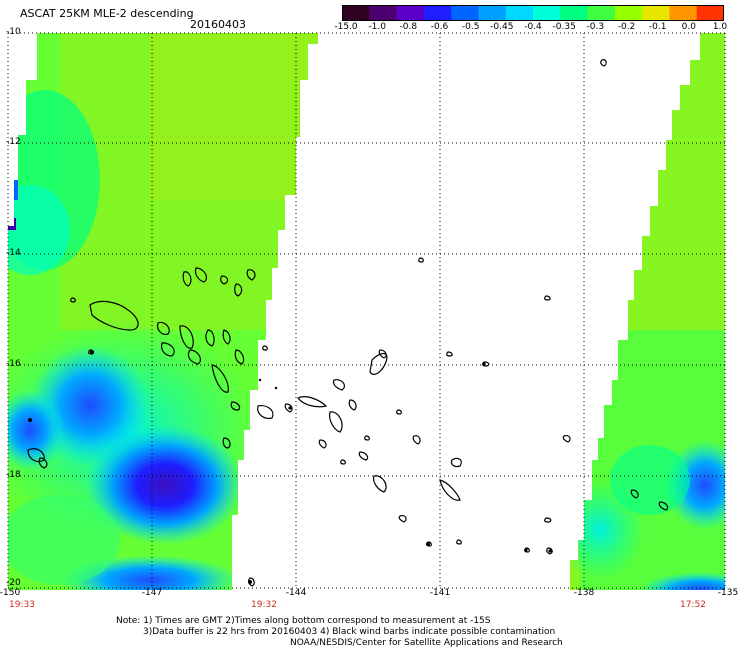  Describe the element at coordinates (564, 27) in the screenshot. I see `colorbar-label: -0.35` at that location.